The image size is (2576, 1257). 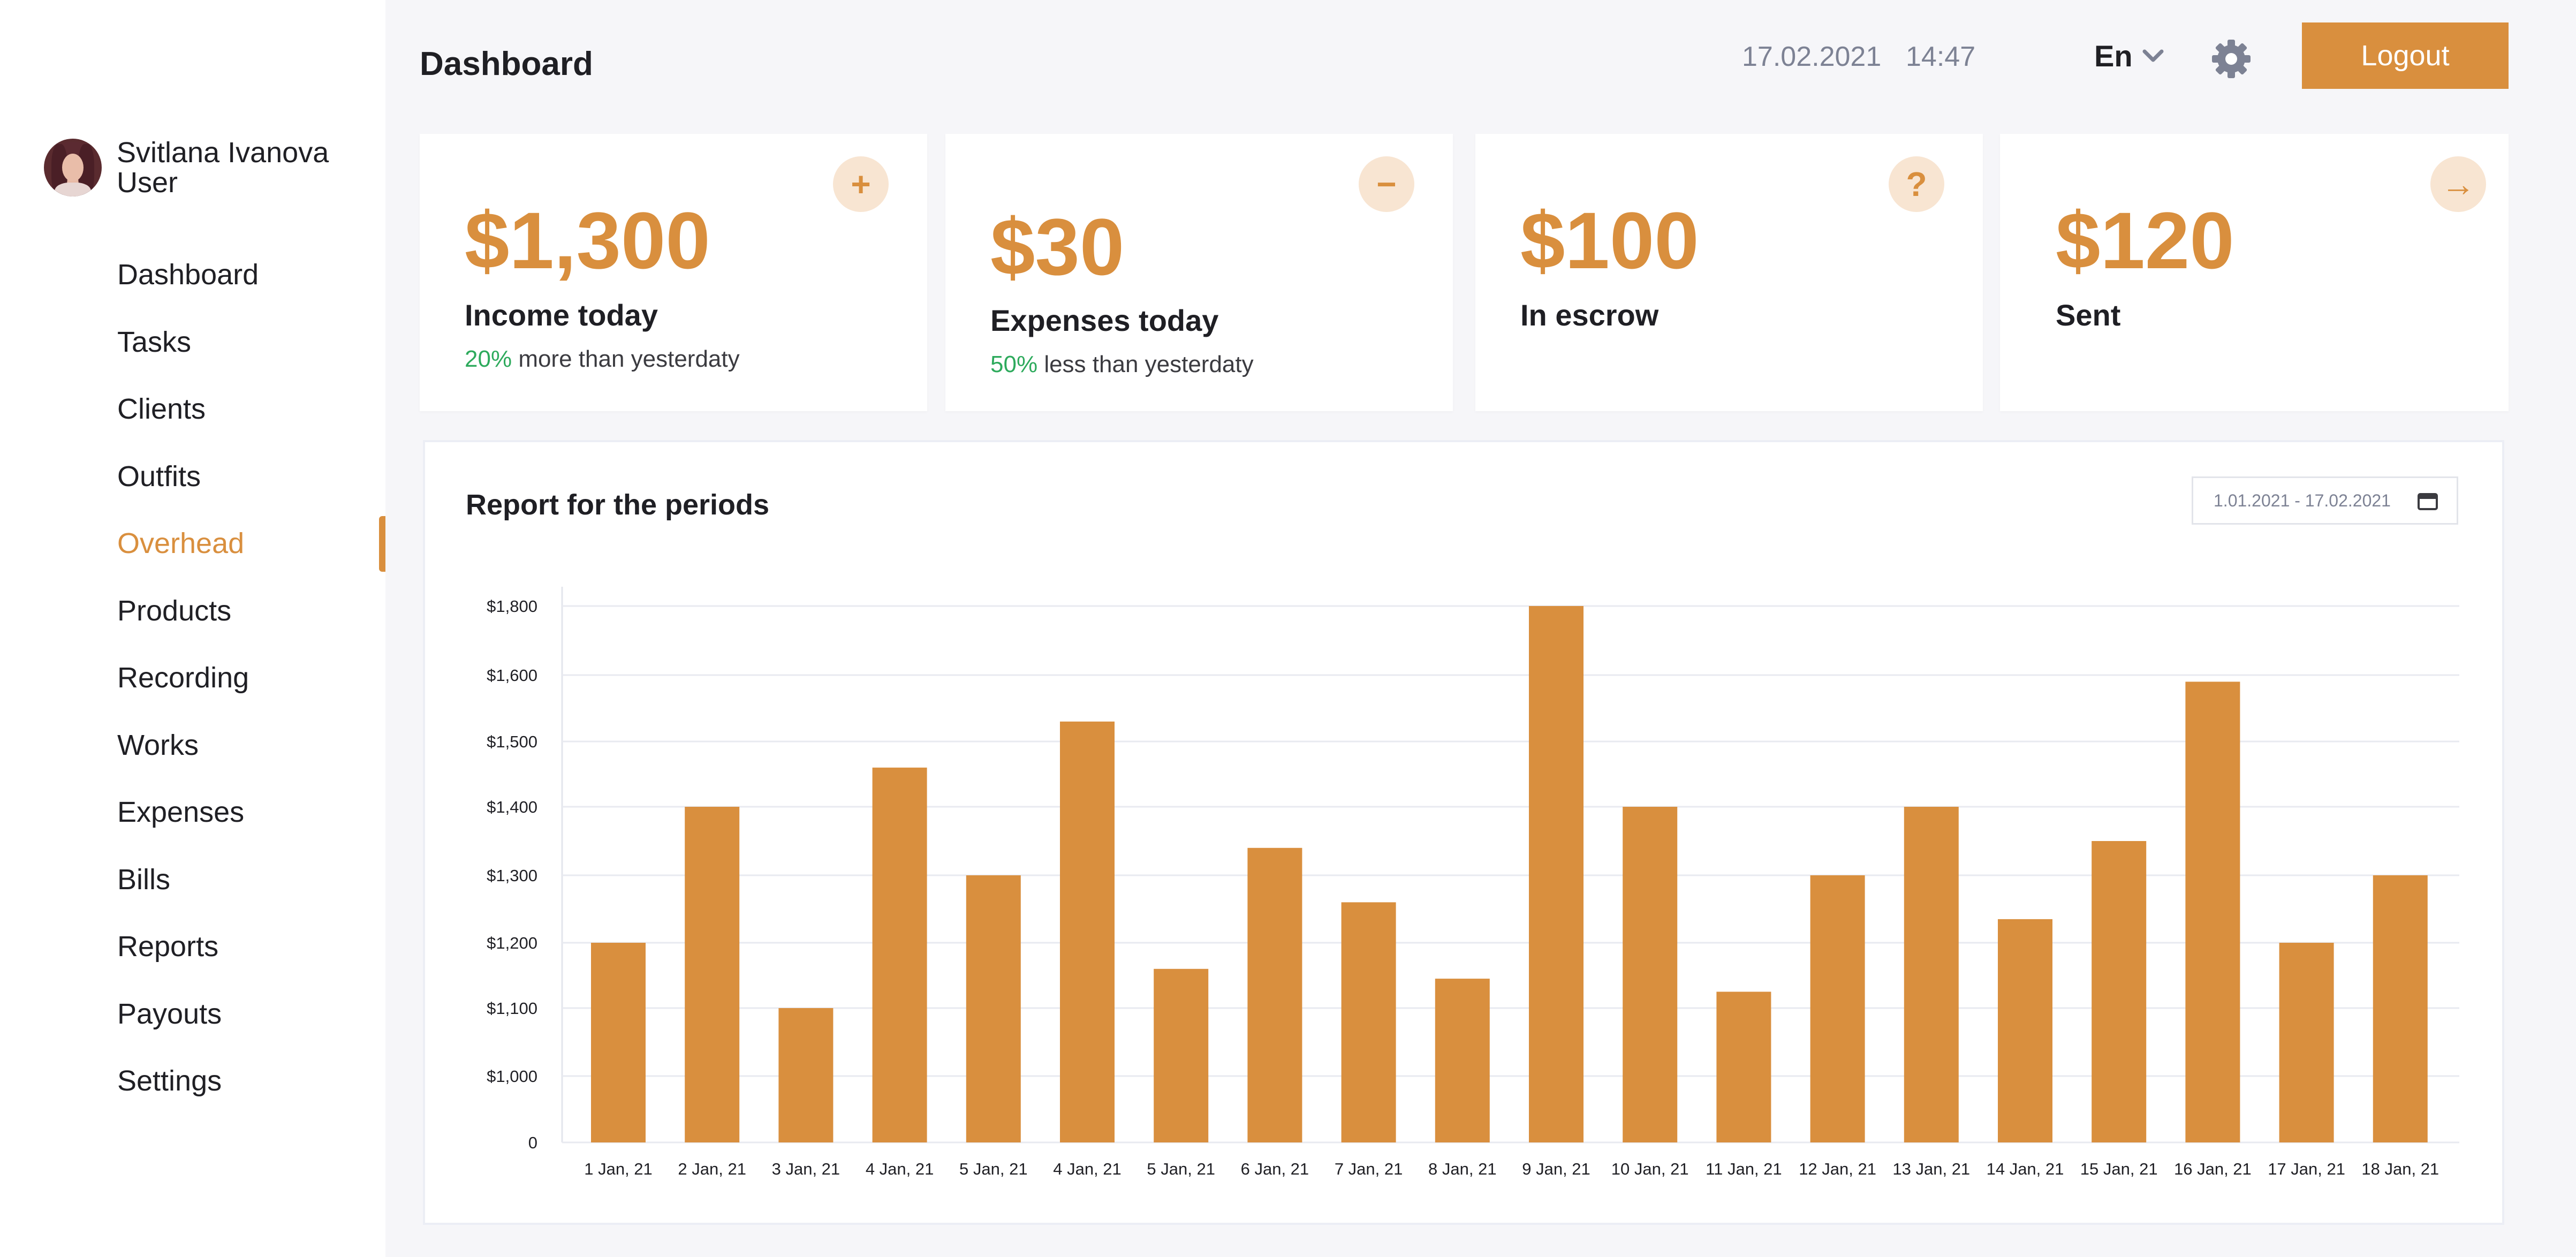 What do you see at coordinates (2231, 58) in the screenshot?
I see `gear-icon` at bounding box center [2231, 58].